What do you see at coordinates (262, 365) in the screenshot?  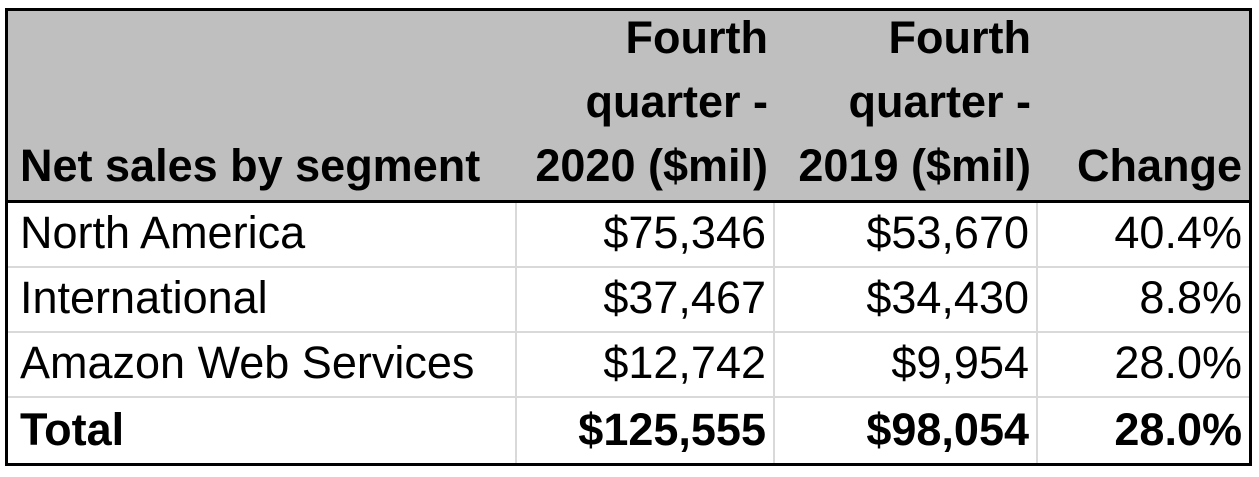 I see `segment-cell: Amazon Web Services` at bounding box center [262, 365].